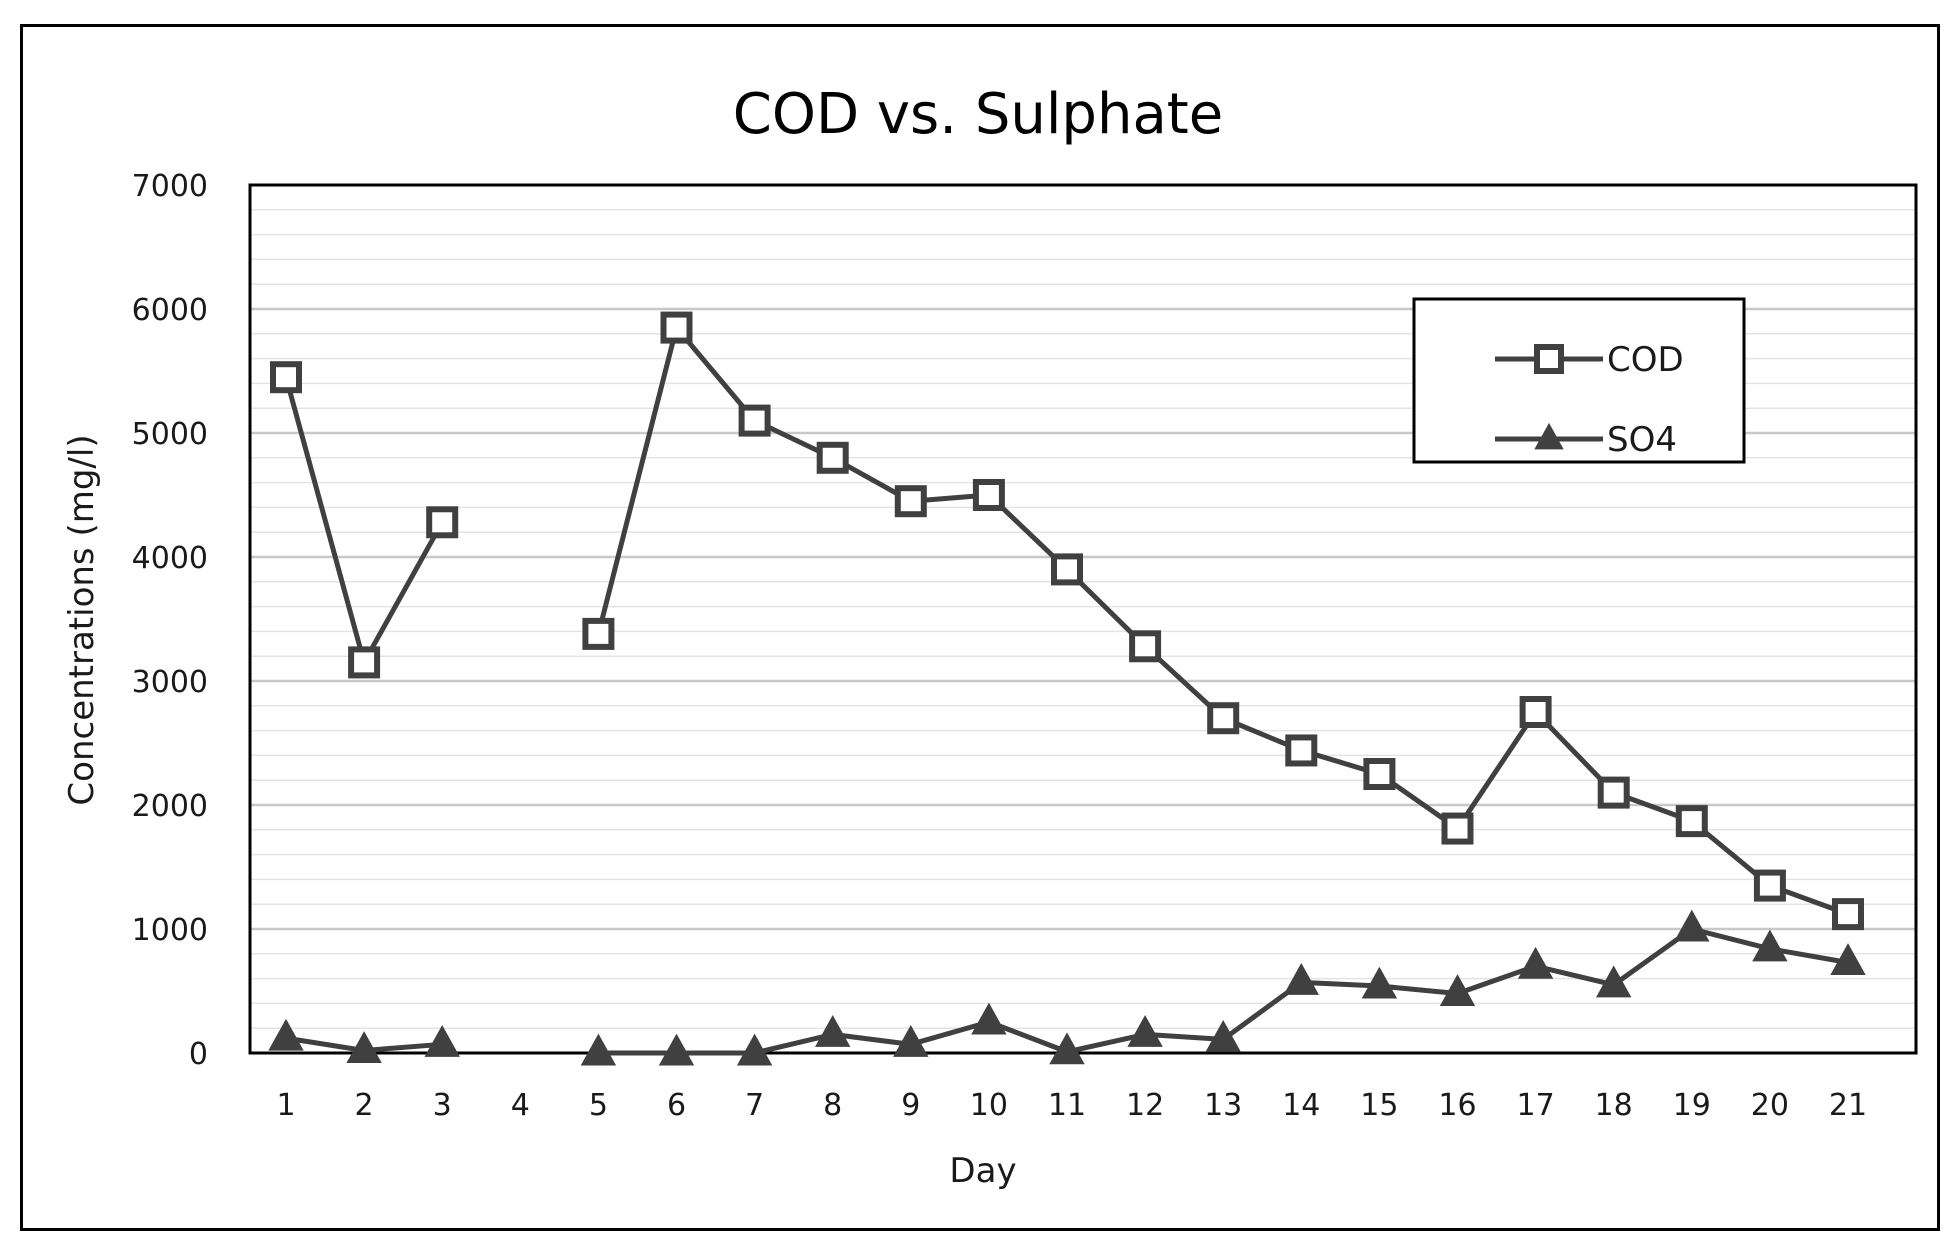  I want to click on y-axis-title: Concentrations (mg/l), so click(82, 619).